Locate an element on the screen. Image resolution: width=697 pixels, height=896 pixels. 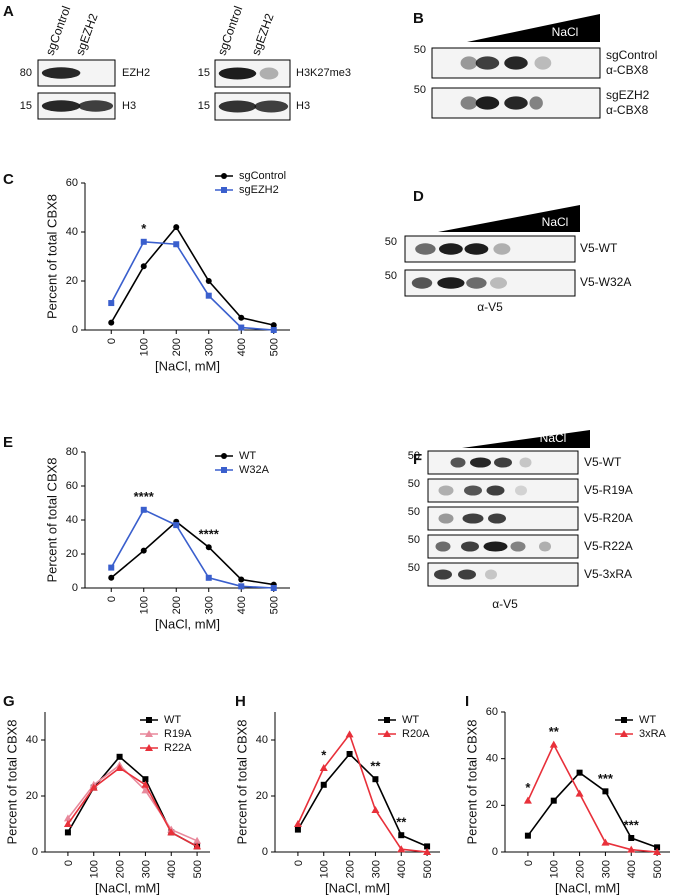
blot-row-label: α-CBX8 is located at coordinates (627, 110).